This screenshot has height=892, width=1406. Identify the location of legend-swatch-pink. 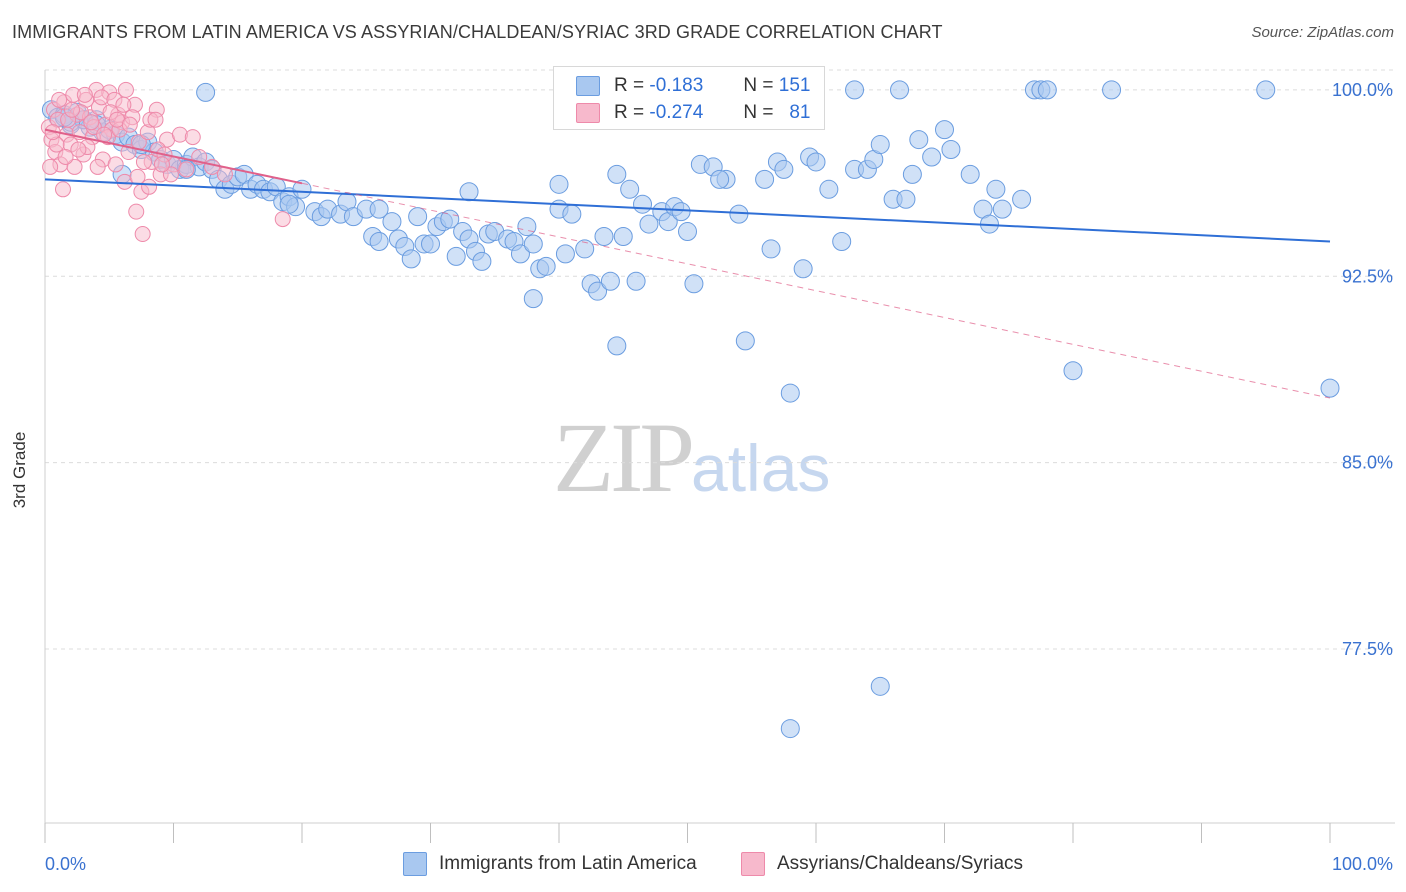
(588, 113).